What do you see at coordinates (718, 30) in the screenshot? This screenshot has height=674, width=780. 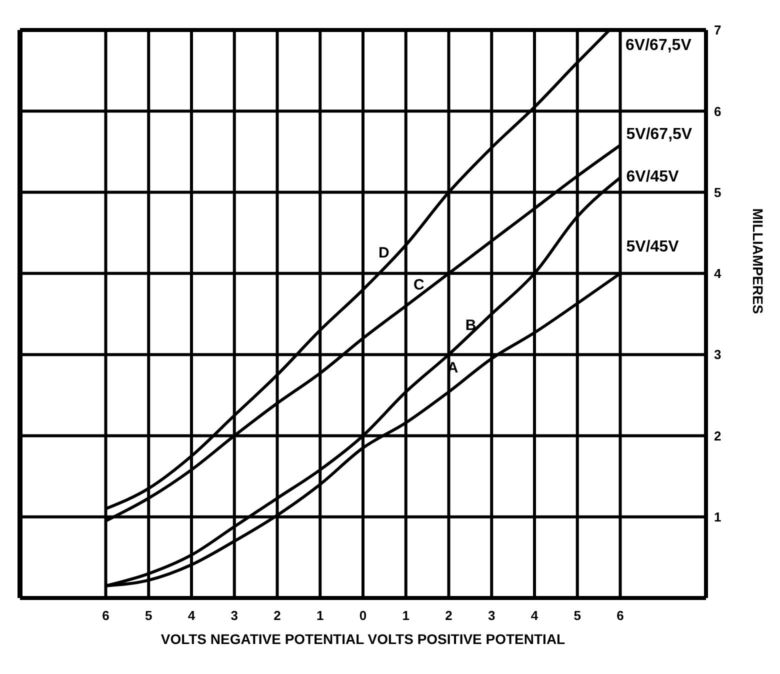 I see `y-tick-label: 7` at bounding box center [718, 30].